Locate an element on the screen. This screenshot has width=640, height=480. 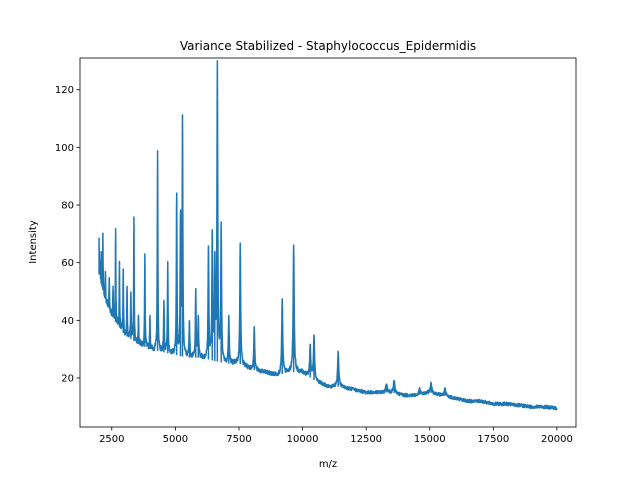
y-tick-label: 60 is located at coordinates (67, 263).